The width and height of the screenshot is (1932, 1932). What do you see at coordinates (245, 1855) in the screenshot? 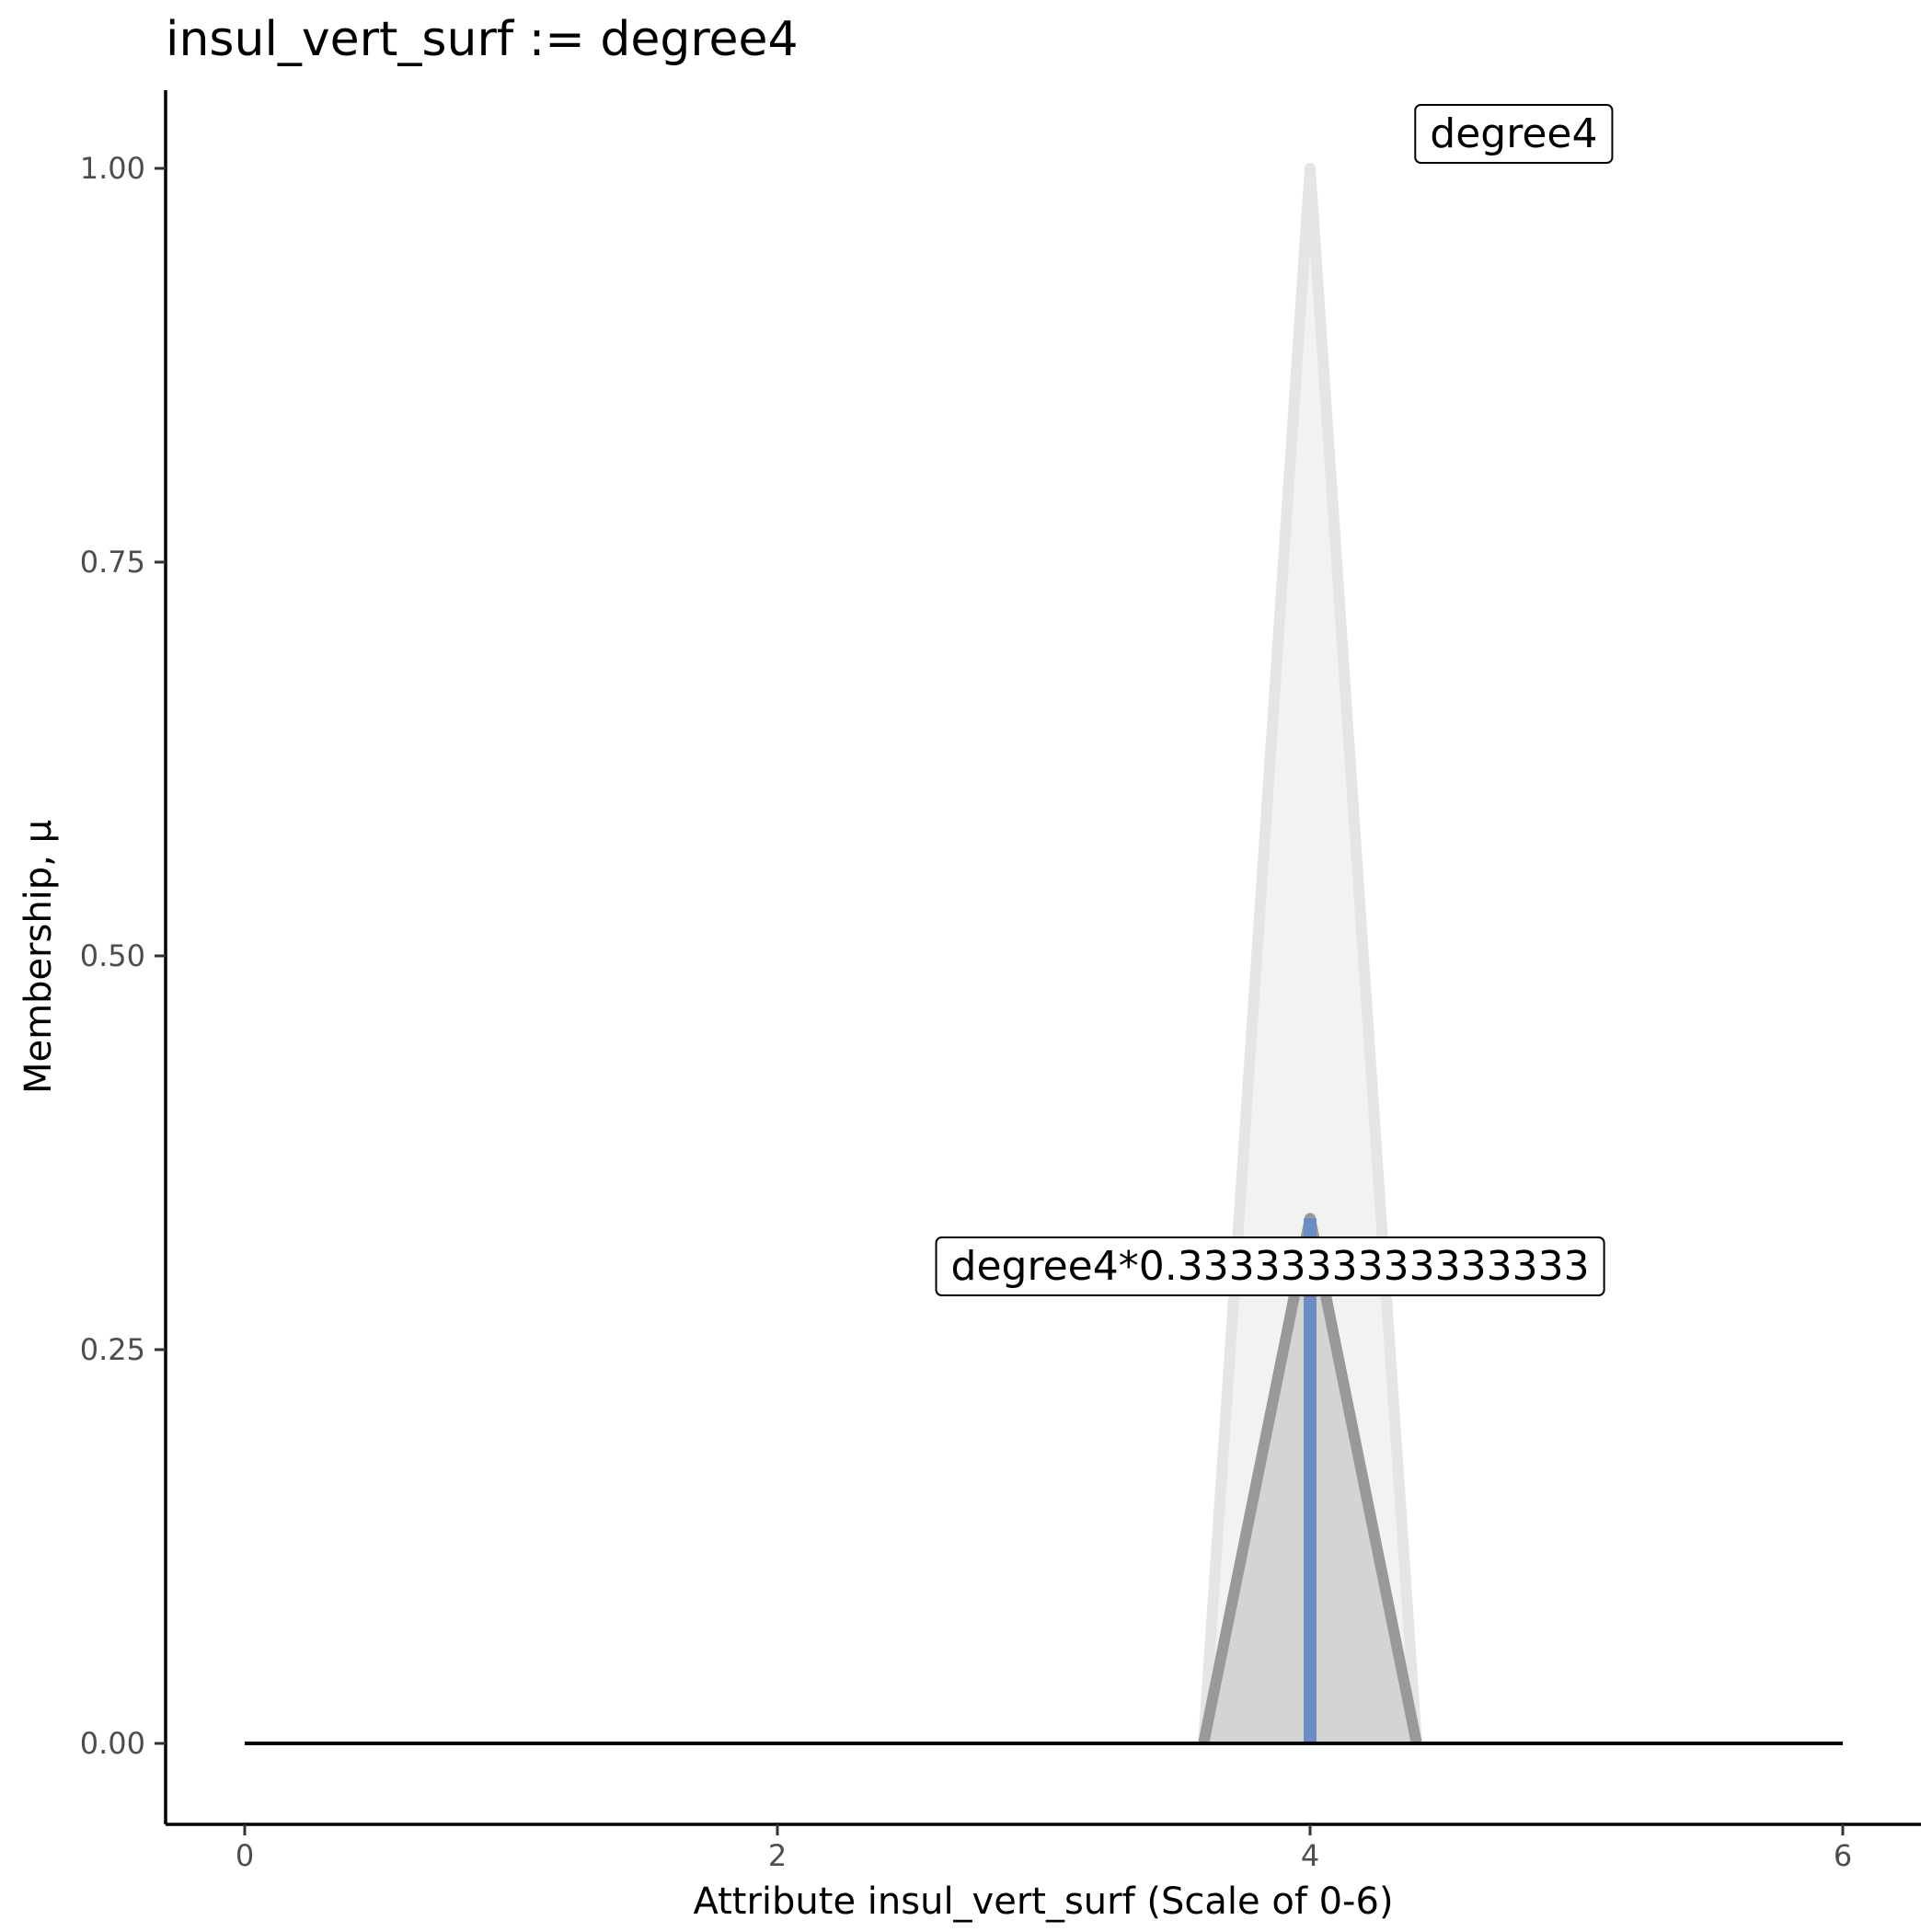
I see `x-tick-label: 0` at bounding box center [245, 1855].